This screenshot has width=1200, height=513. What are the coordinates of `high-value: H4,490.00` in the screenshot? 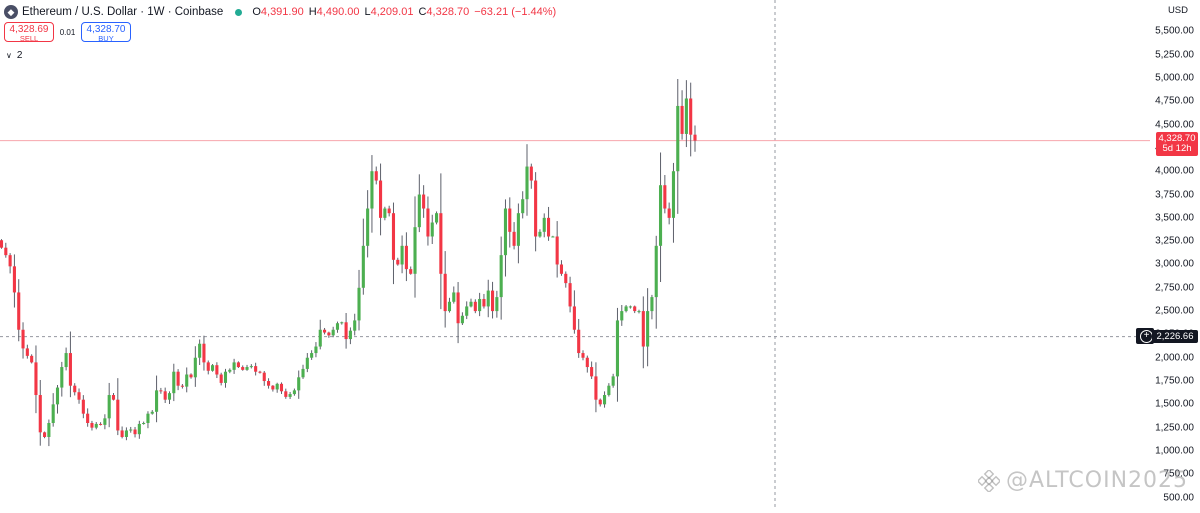 It's located at (334, 12).